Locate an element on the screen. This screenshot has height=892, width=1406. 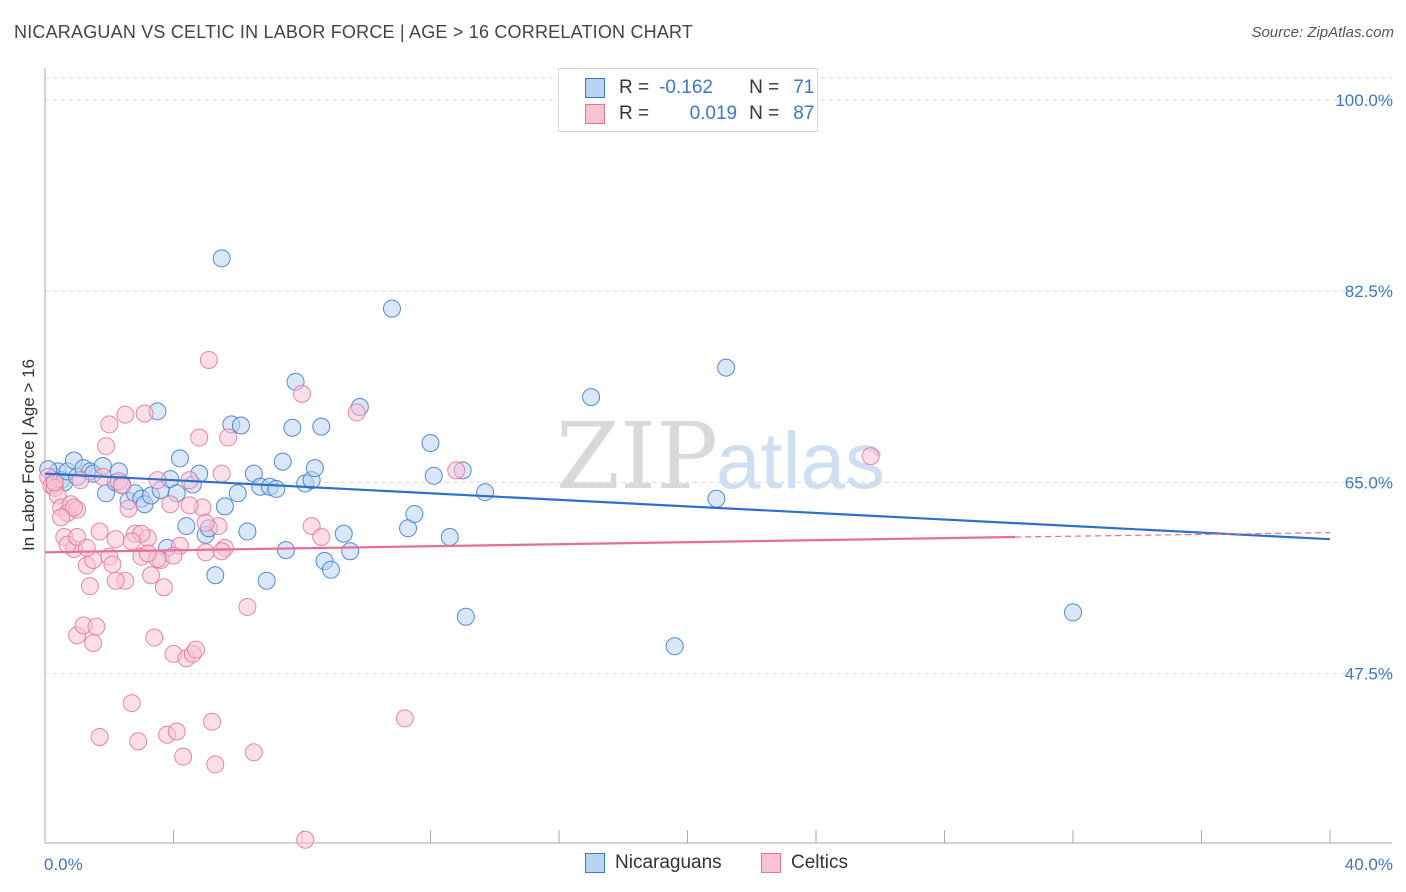
legend-item-nicaraguans: Nicaraguans is located at coordinates (653, 863).